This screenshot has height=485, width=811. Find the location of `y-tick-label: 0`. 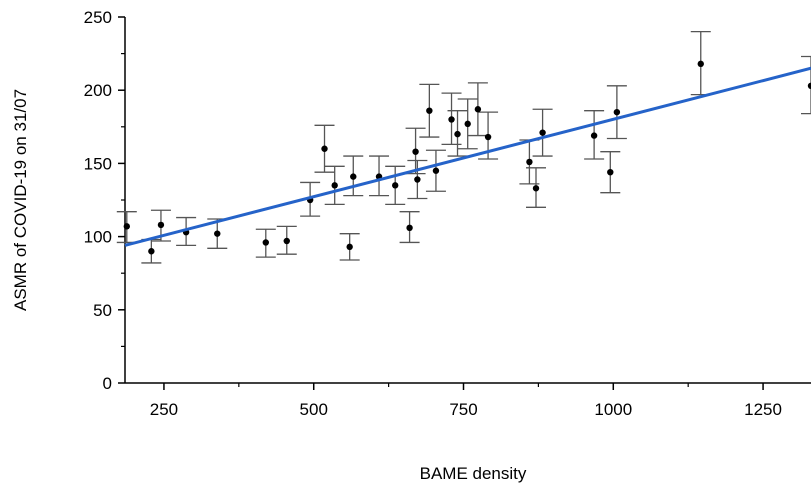

y-tick-label: 0 is located at coordinates (107, 383).